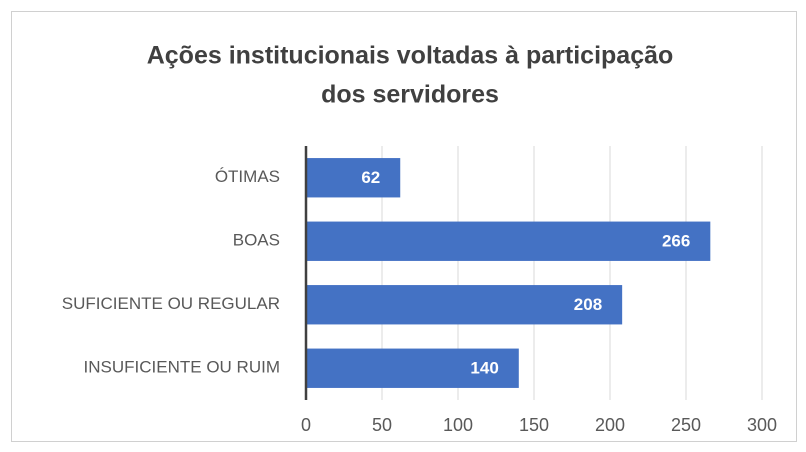 The height and width of the screenshot is (452, 806). I want to click on y-tick-label: SUFICIENTE OU REGULAR, so click(171, 303).